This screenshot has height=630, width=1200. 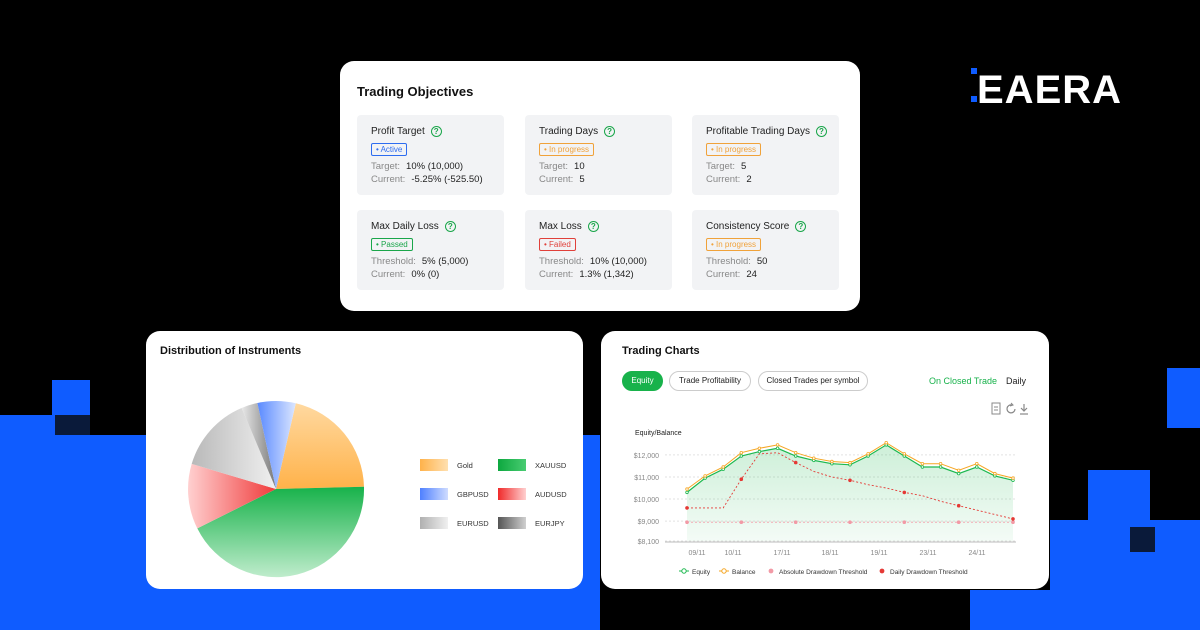 I want to click on pie-slice-gold, so click(x=320, y=446).